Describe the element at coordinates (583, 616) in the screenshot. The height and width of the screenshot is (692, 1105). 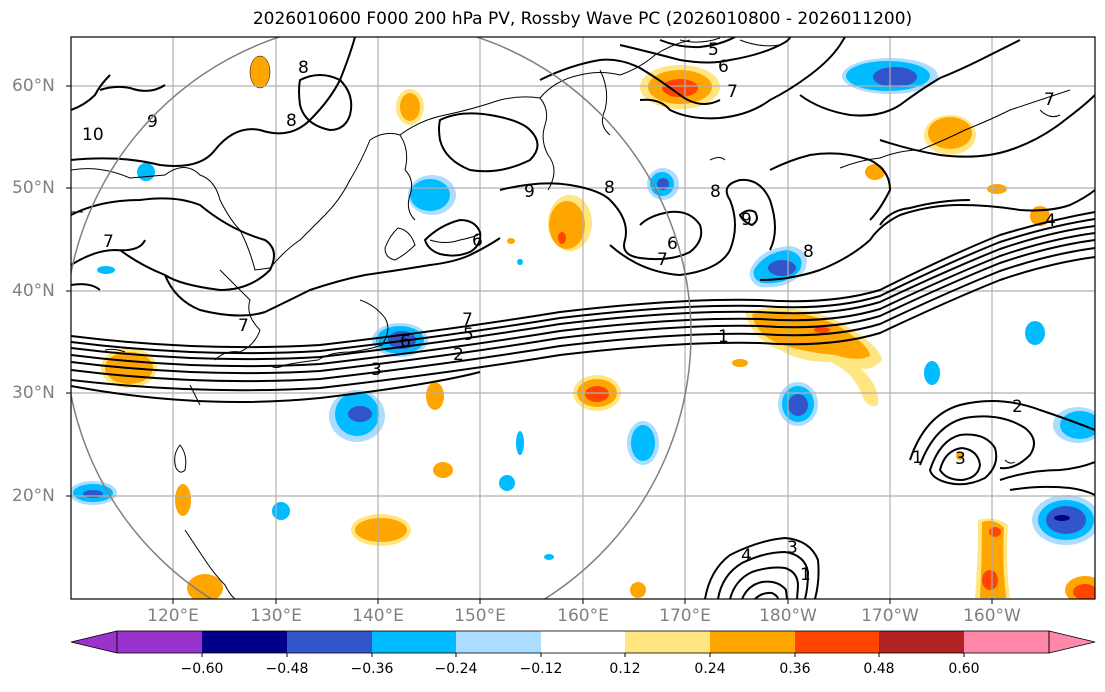
I see `lon-label: 160°E` at that location.